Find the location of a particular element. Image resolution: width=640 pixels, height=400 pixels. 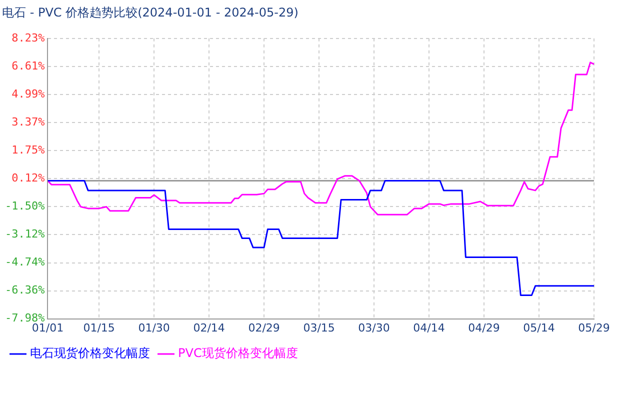

x-tick-label: 04/14 is located at coordinates (429, 327).